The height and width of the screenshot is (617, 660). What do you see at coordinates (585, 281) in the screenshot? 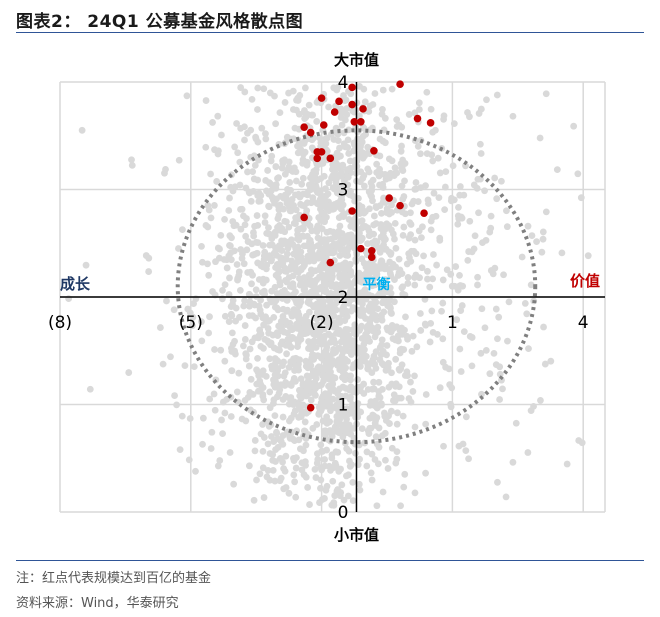
I see `value-label: 价值` at bounding box center [585, 281].